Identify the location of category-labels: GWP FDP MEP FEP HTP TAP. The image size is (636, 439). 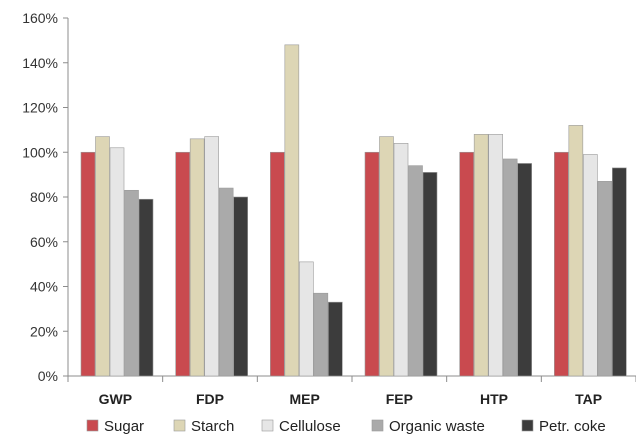
(351, 399).